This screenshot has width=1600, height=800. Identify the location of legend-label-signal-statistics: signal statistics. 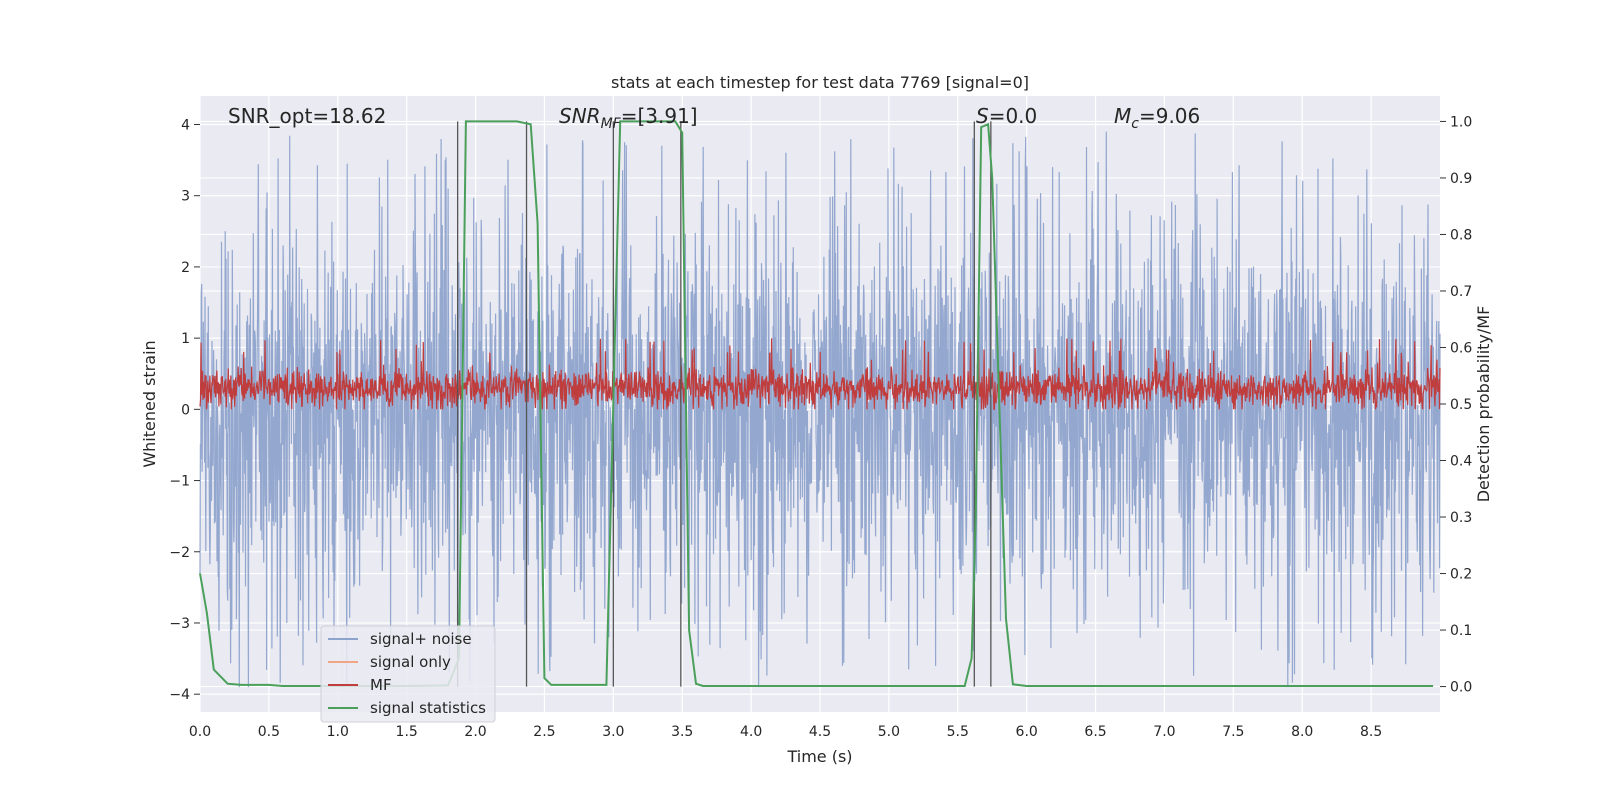
(428, 708).